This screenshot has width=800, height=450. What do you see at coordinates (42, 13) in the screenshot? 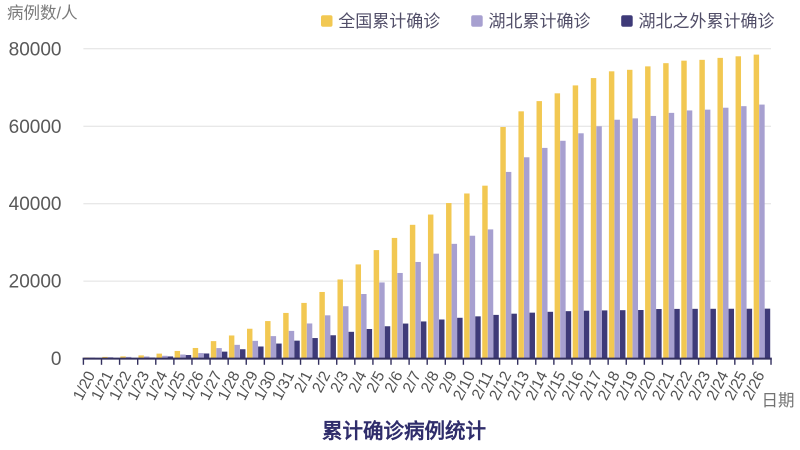
I see `svg-text: 病例数/人` at bounding box center [42, 13].